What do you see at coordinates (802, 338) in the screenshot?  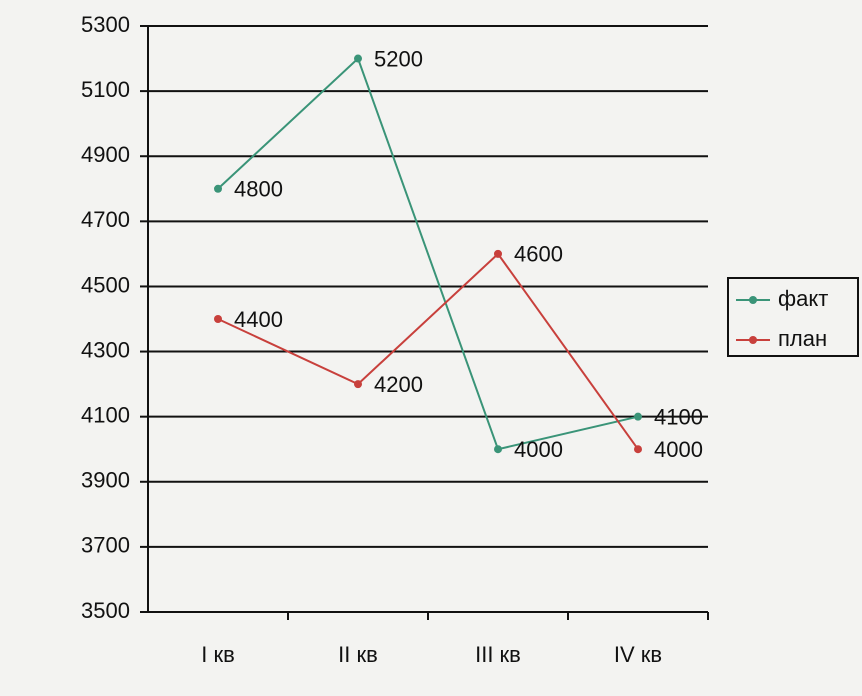 I see `legend-label: план` at bounding box center [802, 338].